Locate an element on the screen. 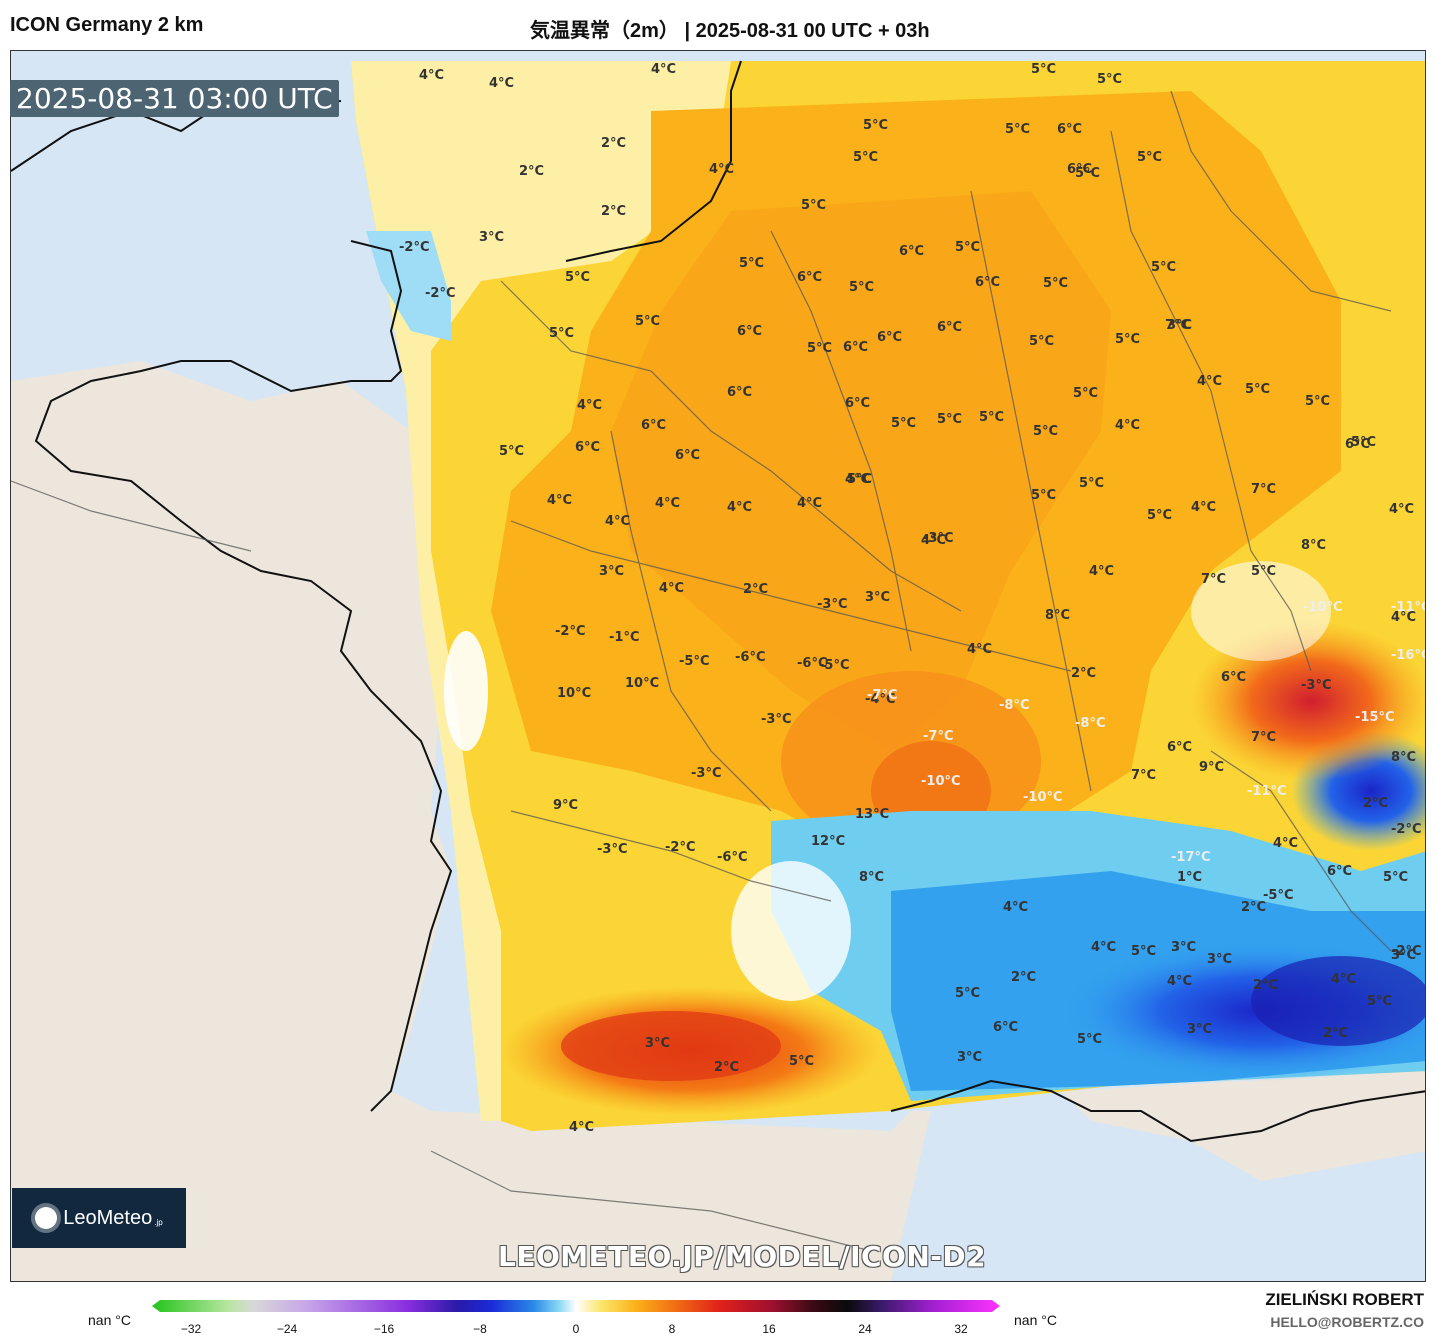 The width and height of the screenshot is (1436, 1338). colorbar-nan-left: nan °C is located at coordinates (109, 1320).